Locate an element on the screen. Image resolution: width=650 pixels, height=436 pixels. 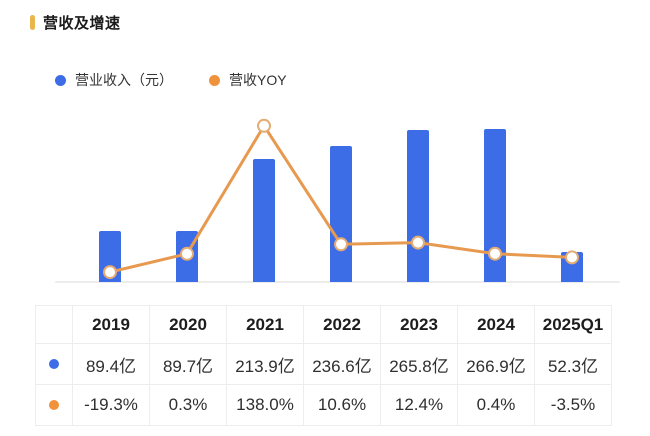
chart-legend: 营业收入（元） 营收YOY is located at coordinates (171, 80).